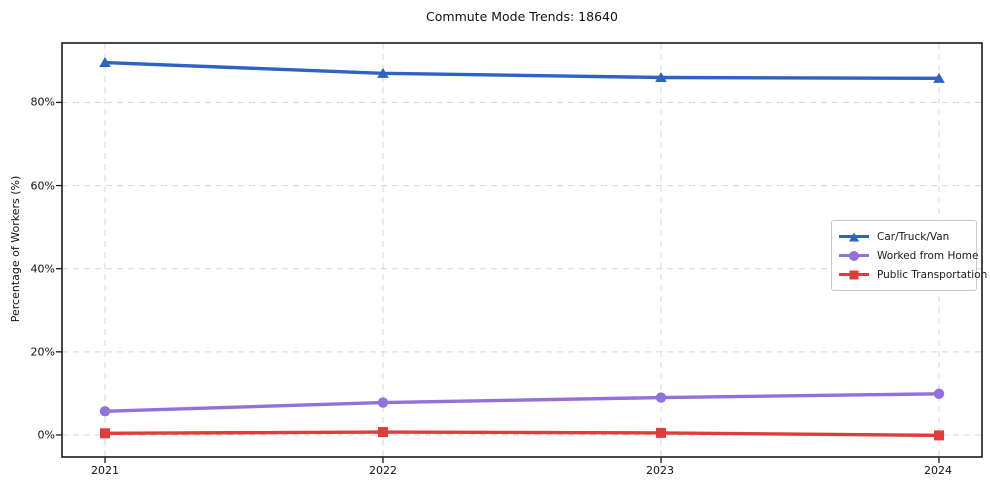 The height and width of the screenshot is (490, 990). Describe the element at coordinates (938, 470) in the screenshot. I see `x-tick-label-2024: 2024` at that location.